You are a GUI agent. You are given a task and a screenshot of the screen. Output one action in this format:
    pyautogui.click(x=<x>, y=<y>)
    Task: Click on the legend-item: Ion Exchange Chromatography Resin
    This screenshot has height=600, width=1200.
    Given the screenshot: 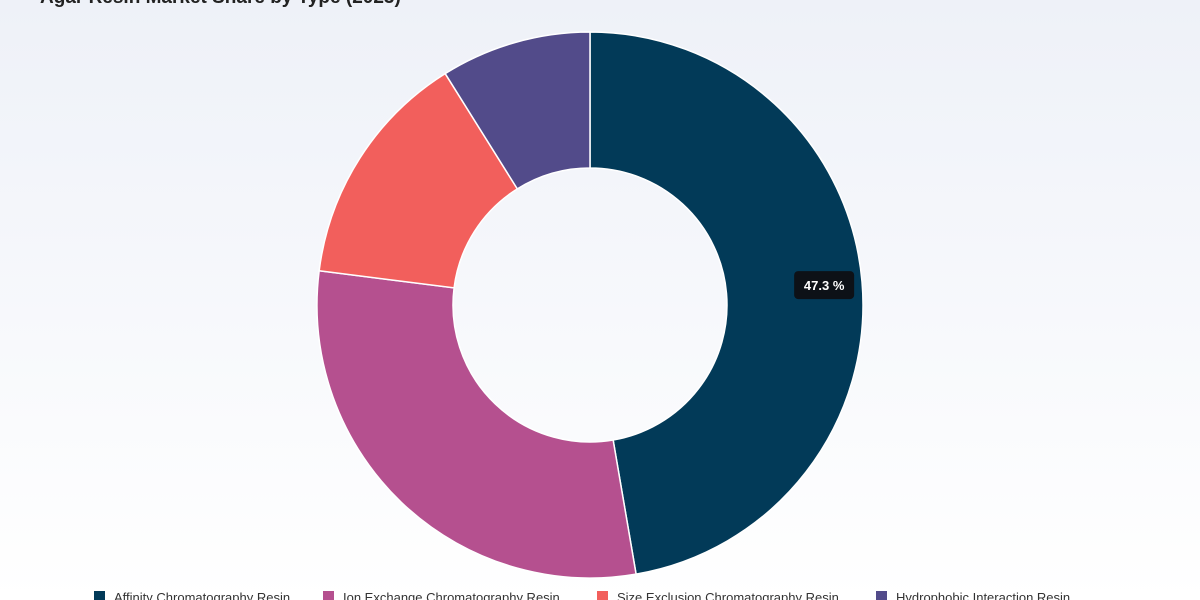 What is the action you would take?
    pyautogui.click(x=441, y=595)
    